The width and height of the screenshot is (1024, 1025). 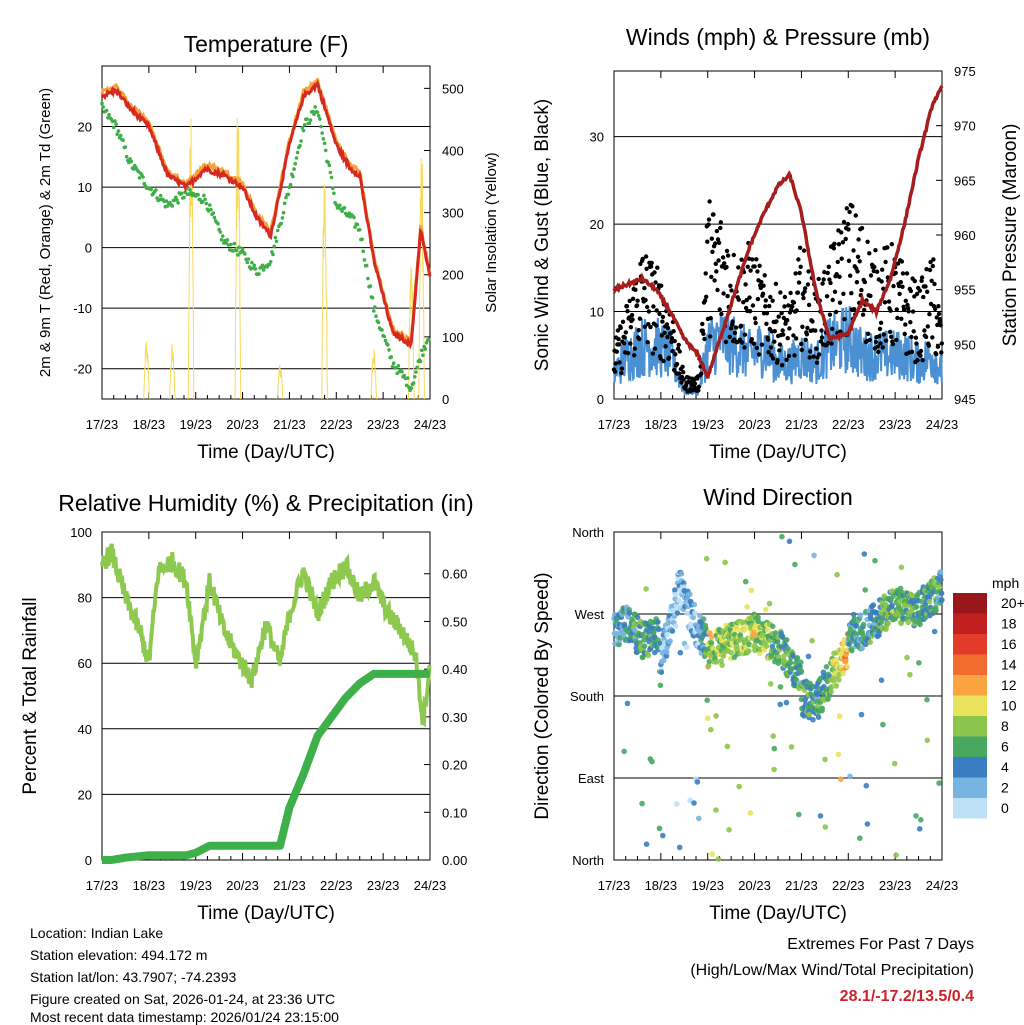 What do you see at coordinates (102, 885) in the screenshot?
I see `x-tick-label: 17/23` at bounding box center [102, 885].